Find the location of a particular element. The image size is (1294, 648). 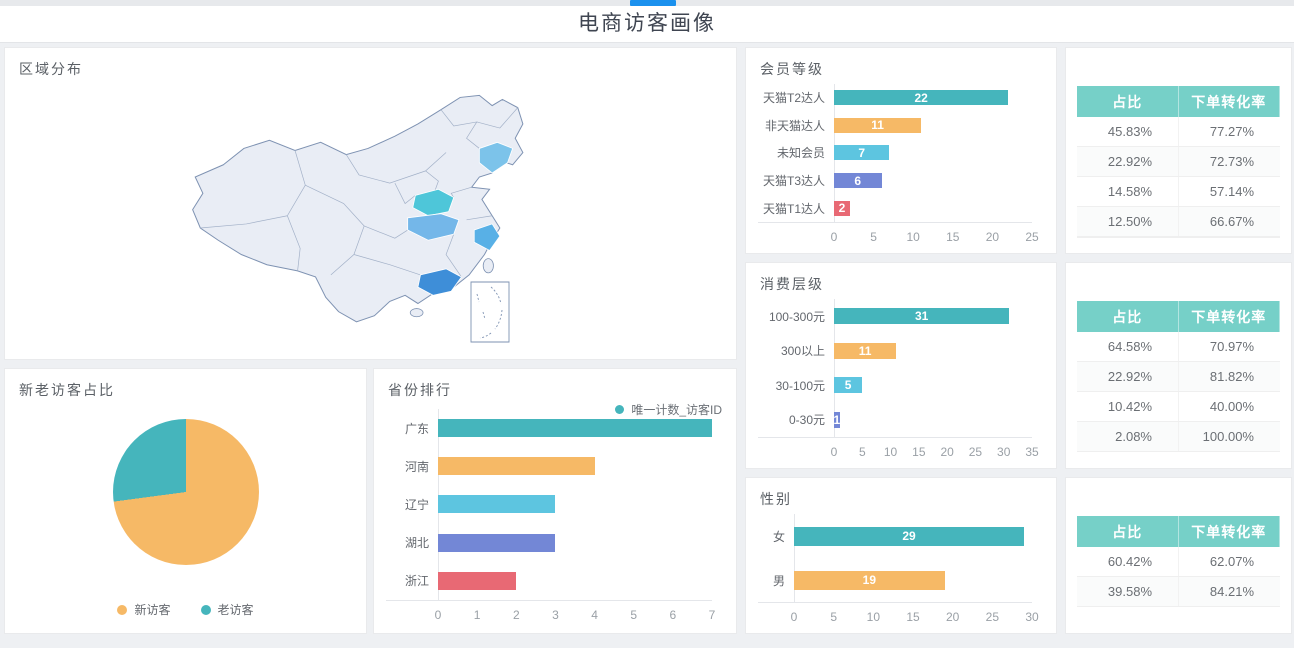

gender-card: 性别 女 29 男 19 0 5 10 15 20 25 30 is located at coordinates (901, 555).